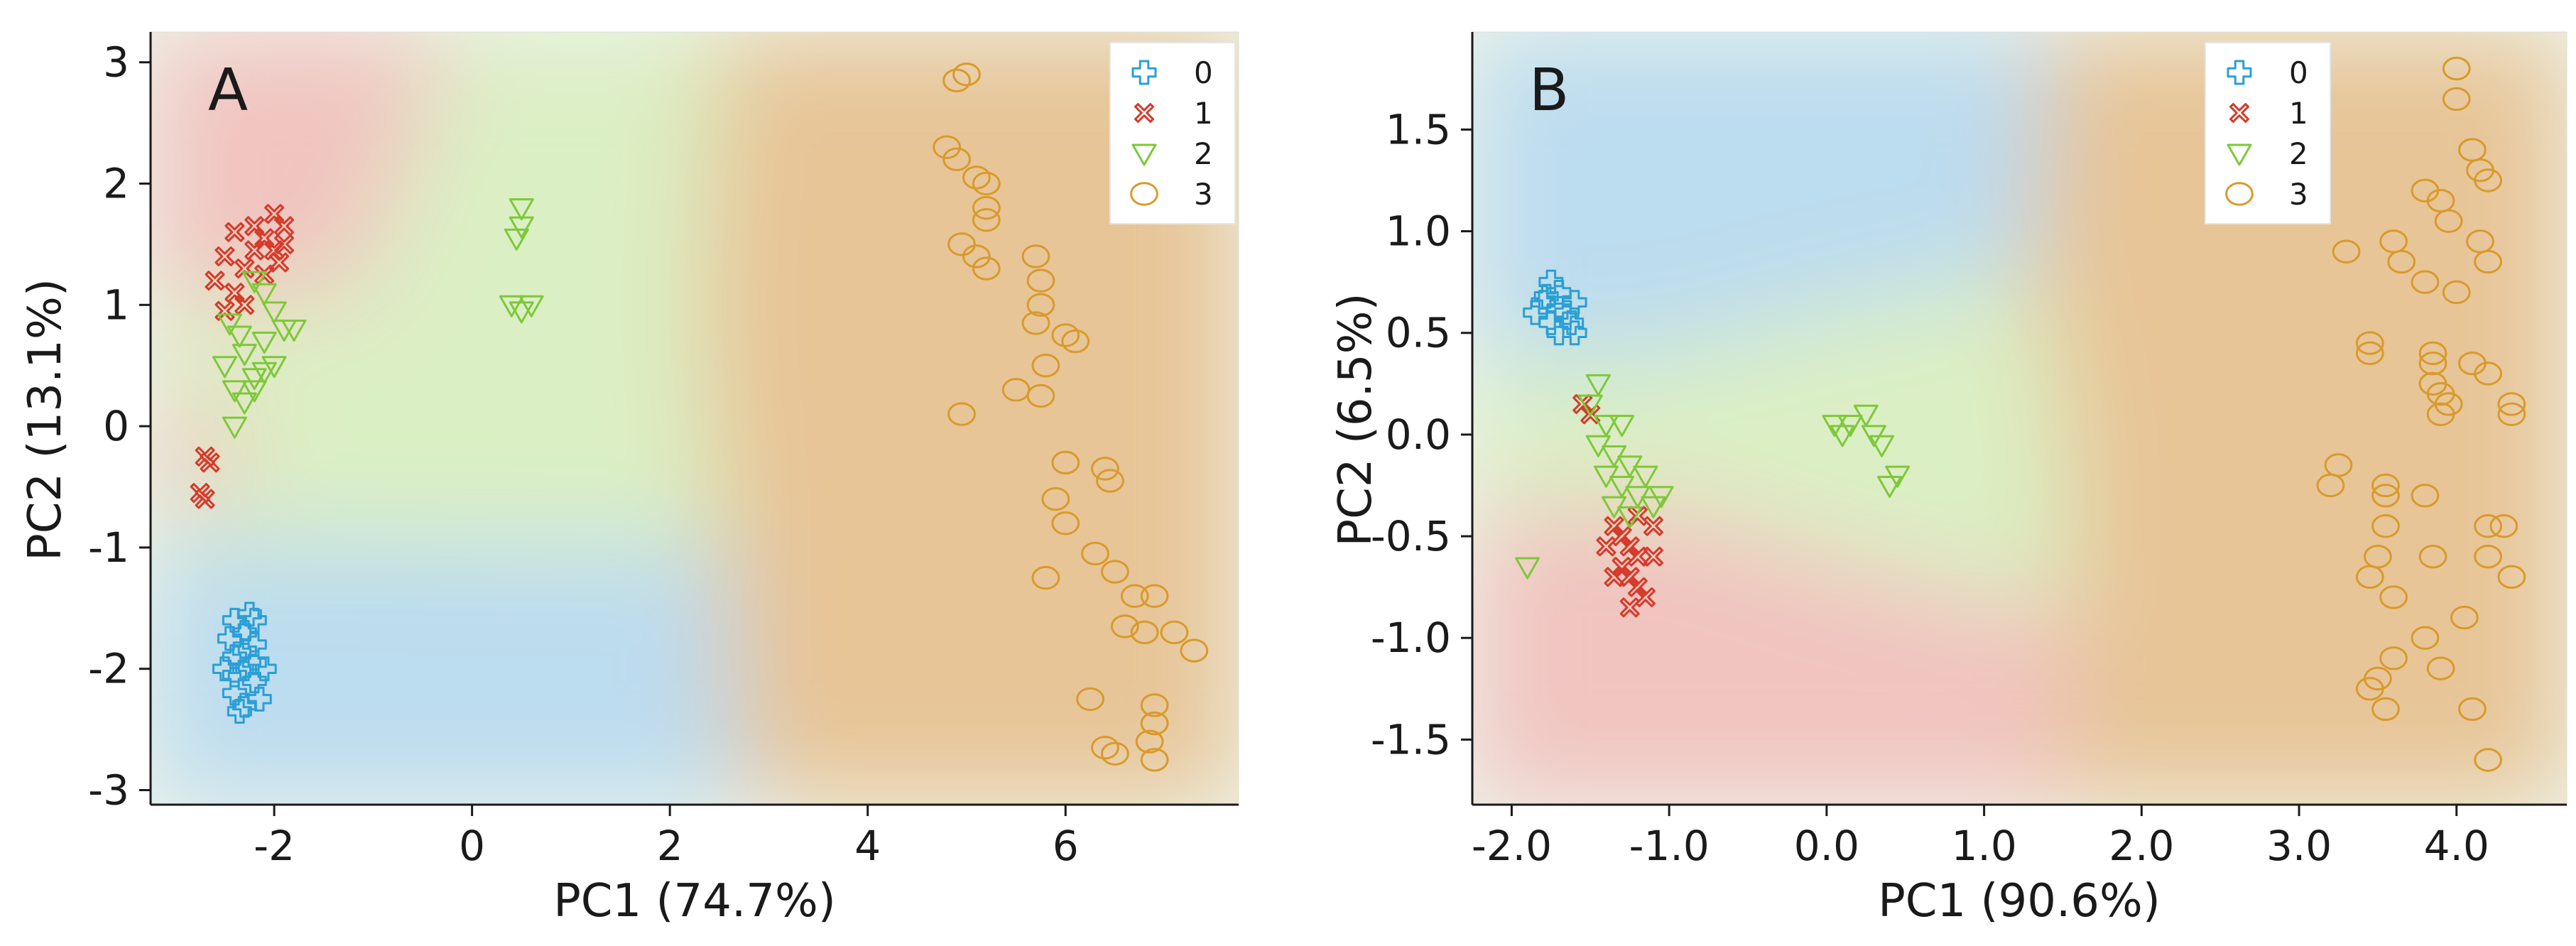 This screenshot has width=2576, height=946. I want to click on panel-b-y-tick-label: 0.5, so click(1419, 333).